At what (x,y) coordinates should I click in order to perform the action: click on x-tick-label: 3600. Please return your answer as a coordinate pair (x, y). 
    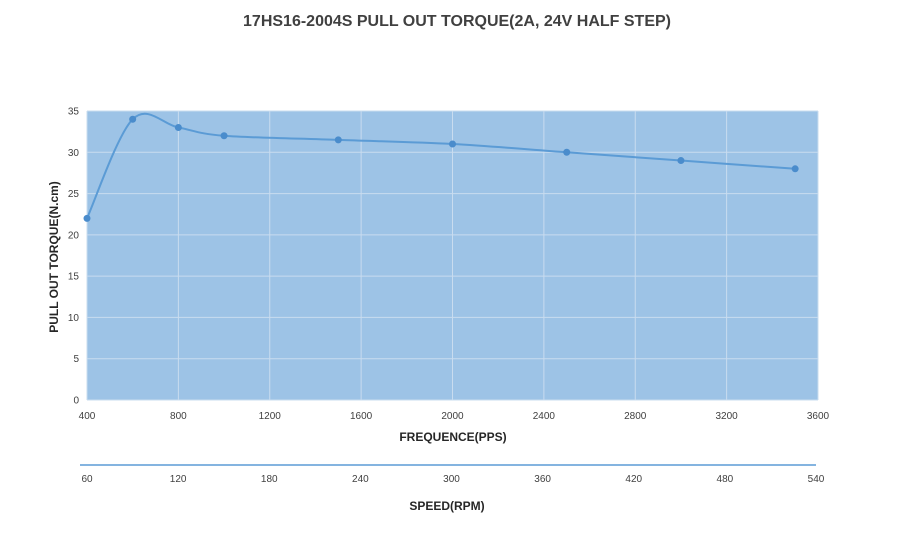
    Looking at the image, I should click on (818, 416).